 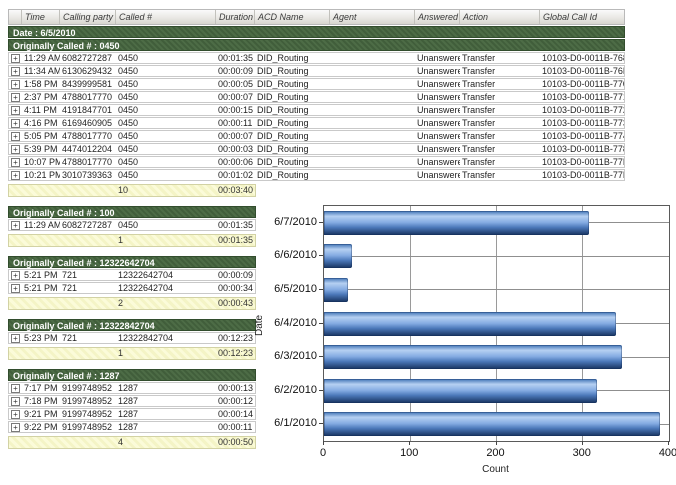 I want to click on table-row: +9:22 PM 9199748952 1287 00:00:11, so click(x=132, y=427).